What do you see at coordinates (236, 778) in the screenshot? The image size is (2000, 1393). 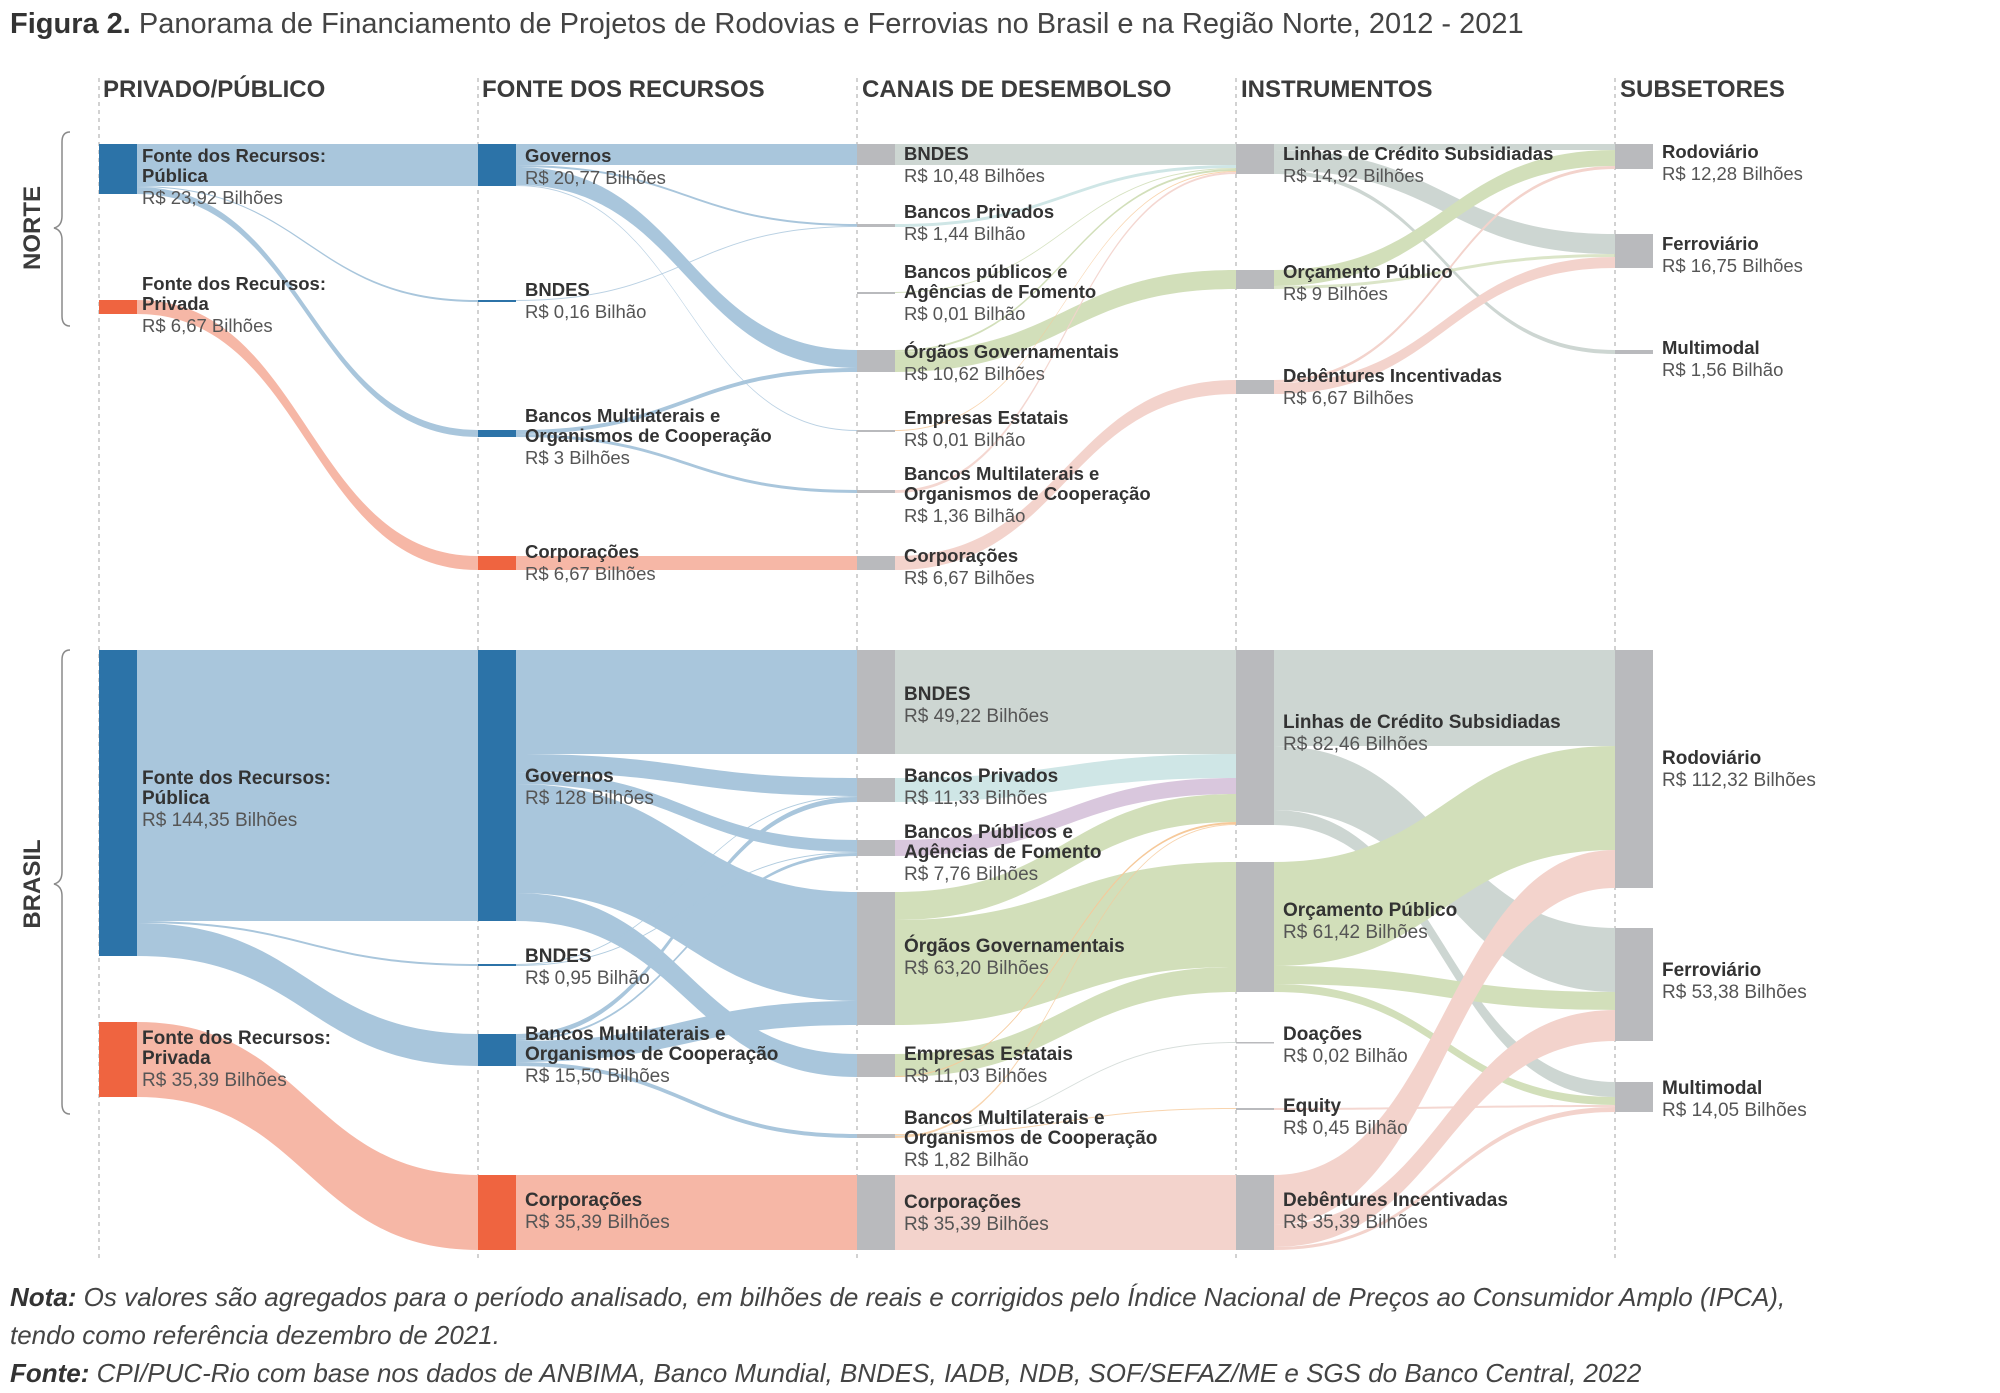 I see `node-label-b_pub: Fonte dos Recursos:` at bounding box center [236, 778].